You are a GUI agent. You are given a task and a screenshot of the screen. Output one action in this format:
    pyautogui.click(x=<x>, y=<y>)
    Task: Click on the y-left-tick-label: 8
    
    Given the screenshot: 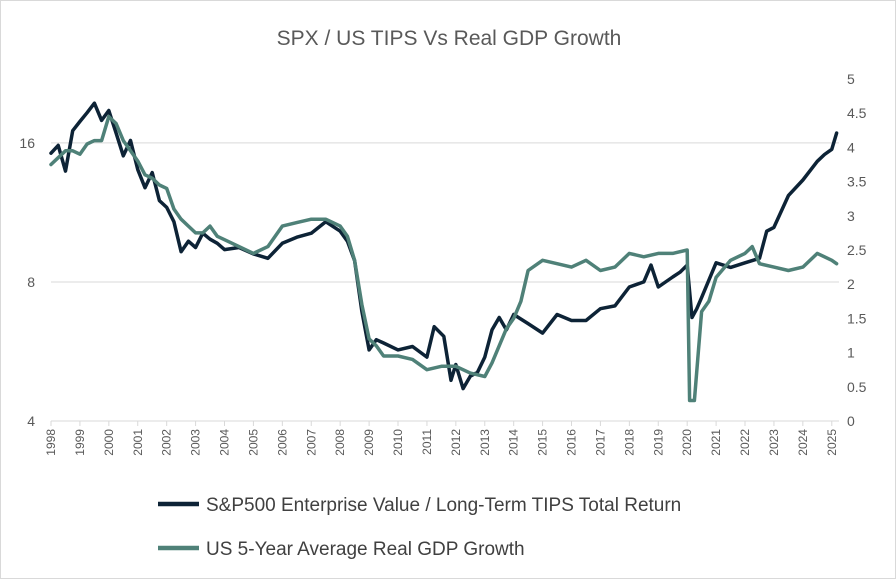 What is the action you would take?
    pyautogui.click(x=31, y=282)
    